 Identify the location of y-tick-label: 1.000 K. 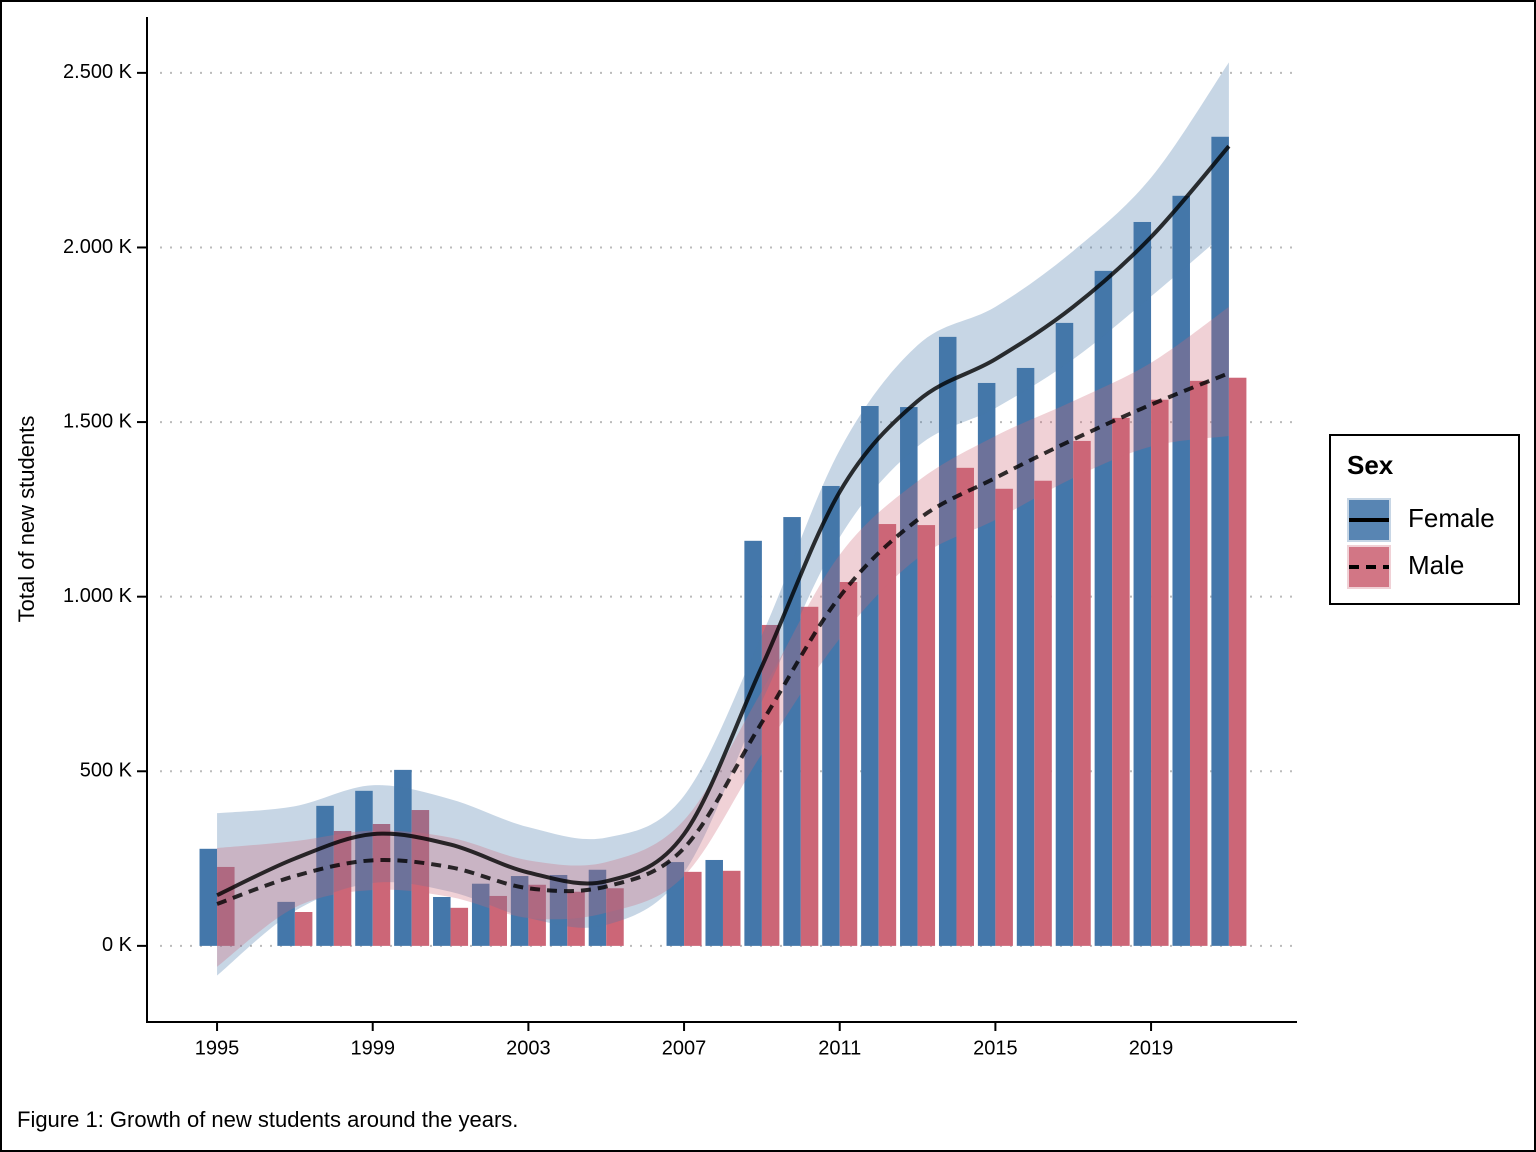
(98, 596).